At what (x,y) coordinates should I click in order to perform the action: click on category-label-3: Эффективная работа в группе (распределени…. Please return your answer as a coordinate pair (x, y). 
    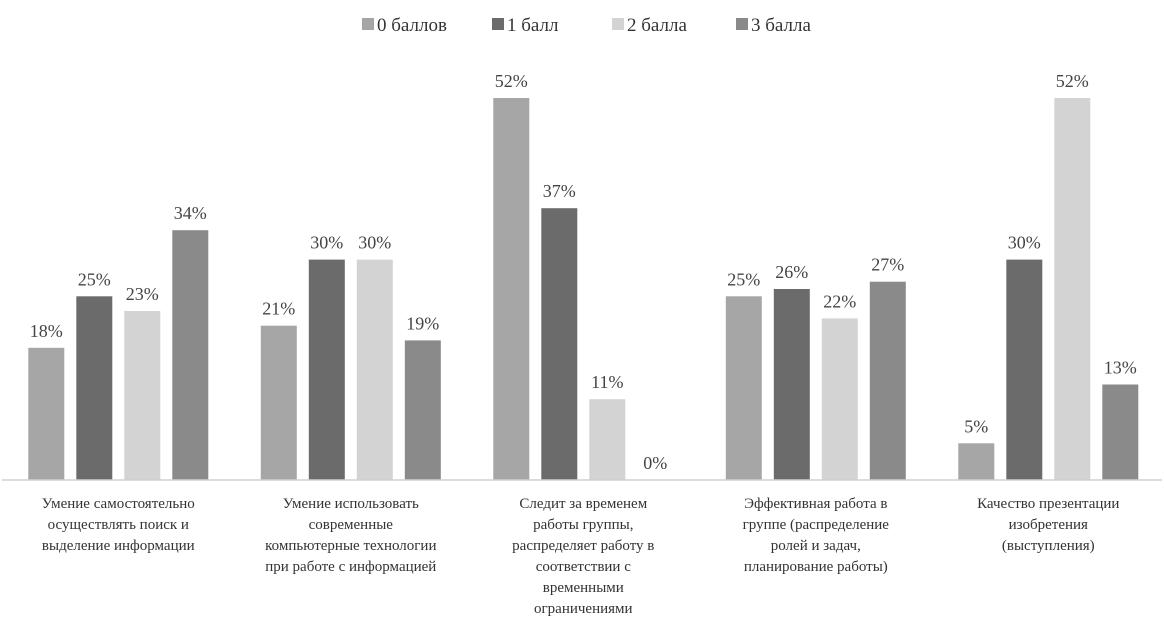
    Looking at the image, I should click on (816, 535).